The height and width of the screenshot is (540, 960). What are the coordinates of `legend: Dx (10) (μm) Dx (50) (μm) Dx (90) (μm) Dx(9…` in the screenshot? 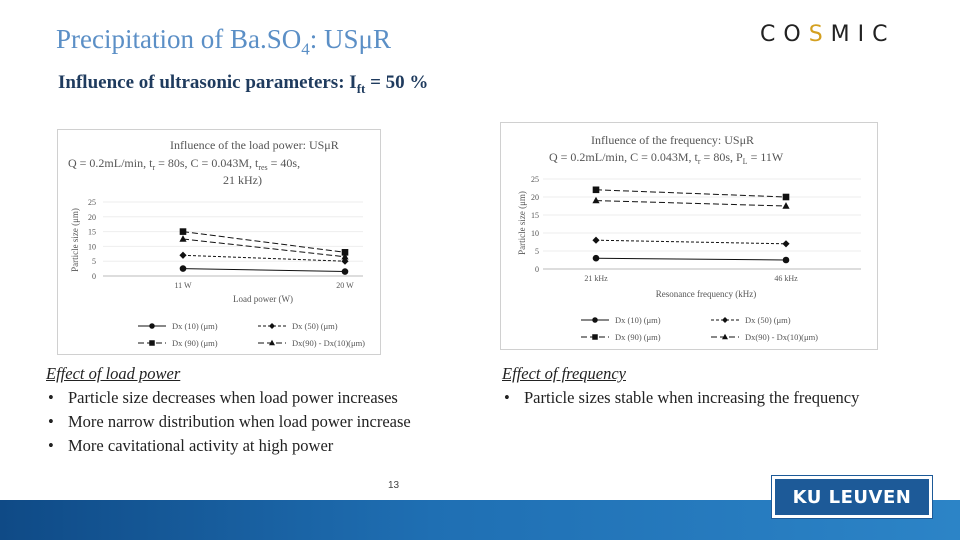 It's located at (699, 328).